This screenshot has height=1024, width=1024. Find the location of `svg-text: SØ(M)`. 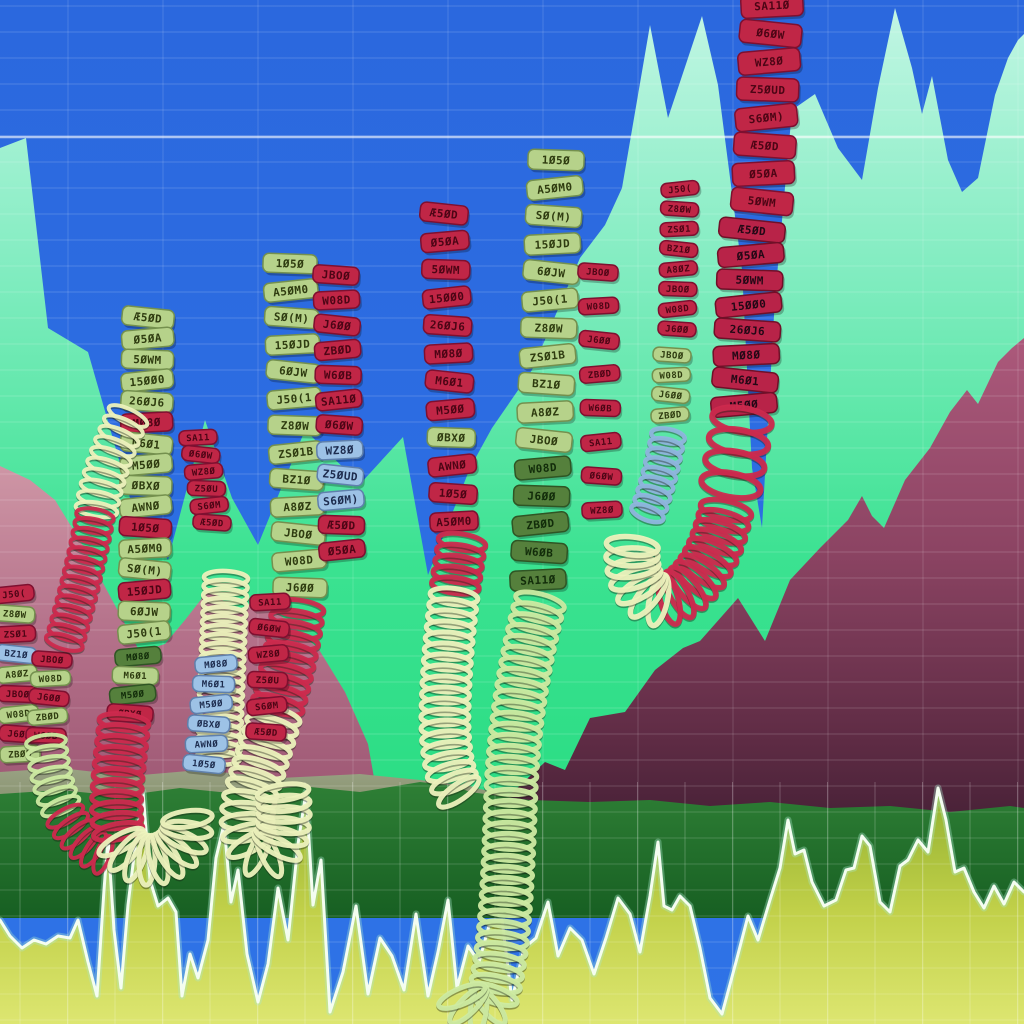

svg-text: SØ(M) is located at coordinates (553, 216).